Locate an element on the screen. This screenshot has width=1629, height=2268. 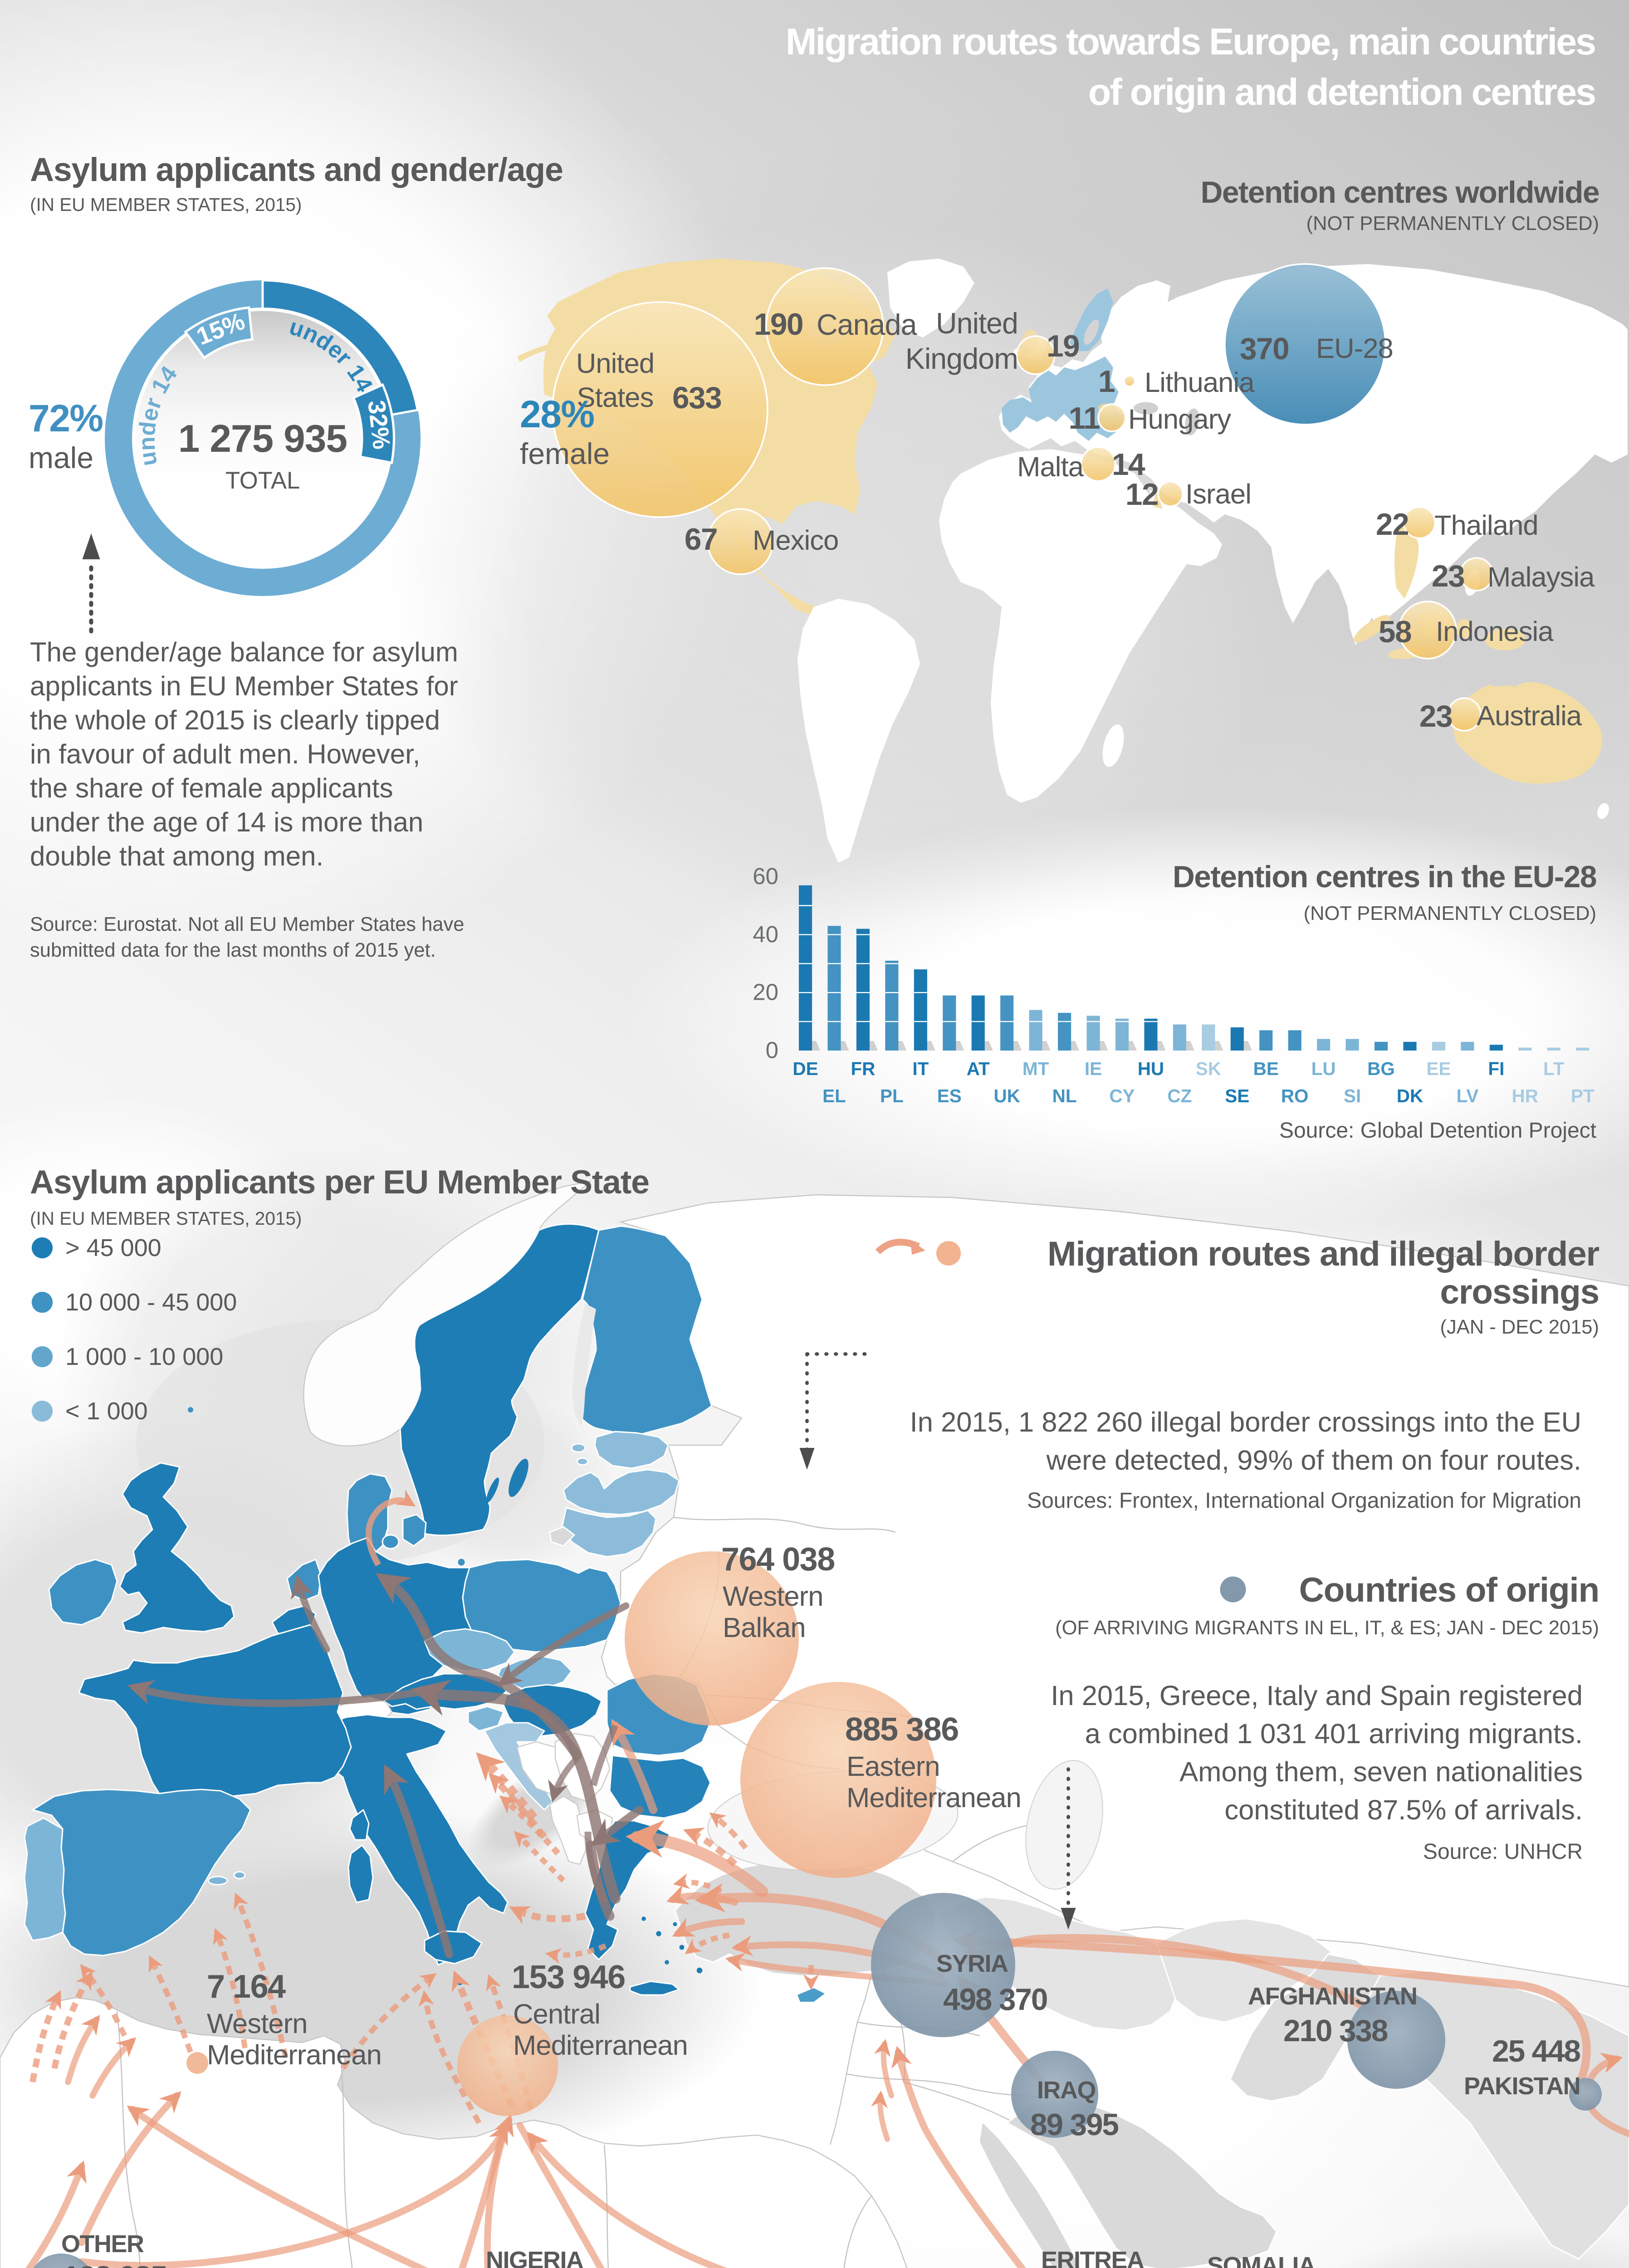
svg-text: 19 is located at coordinates (1063, 346).